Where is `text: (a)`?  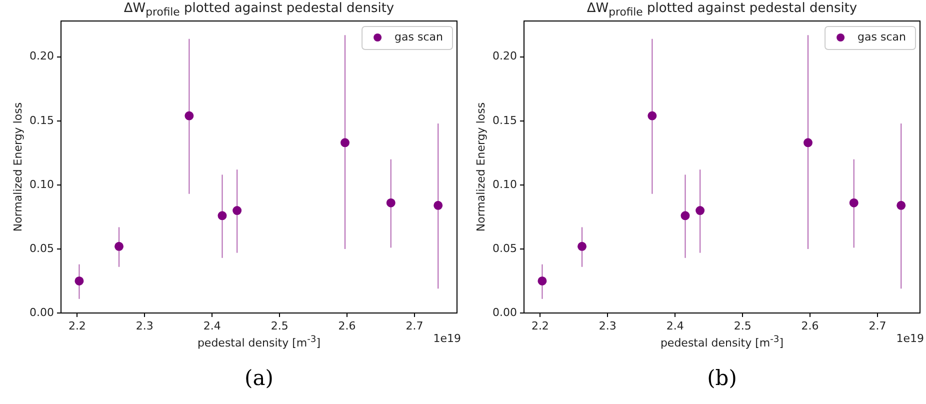 text: (a) is located at coordinates (259, 378).